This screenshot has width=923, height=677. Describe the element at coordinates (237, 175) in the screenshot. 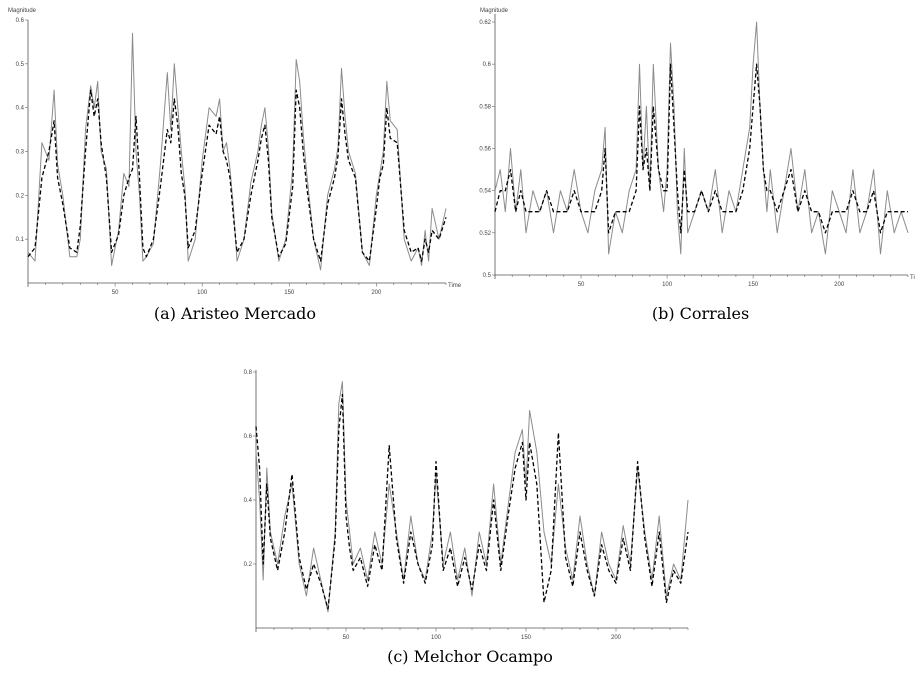

I see `chart-a-series-dashed` at that location.